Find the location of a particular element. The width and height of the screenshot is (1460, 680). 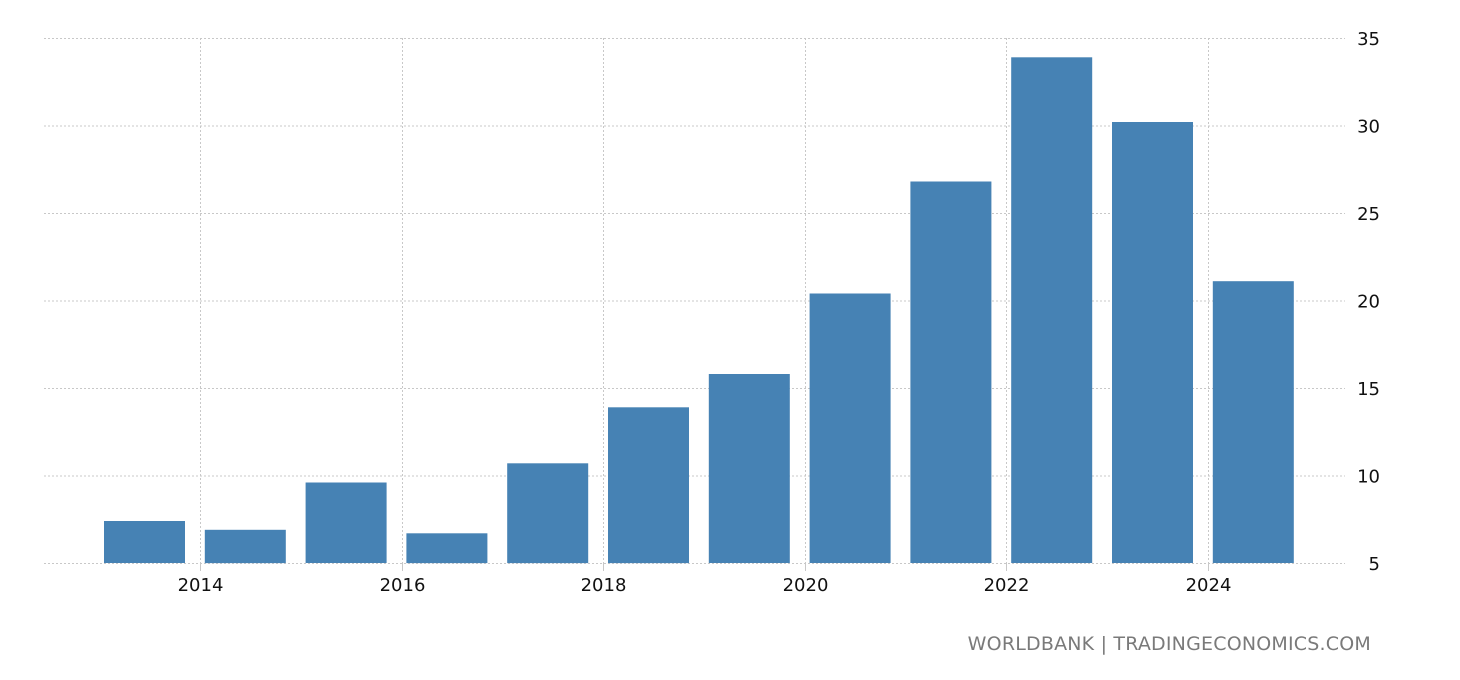

y-tick-label: 5 is located at coordinates (1374, 564).